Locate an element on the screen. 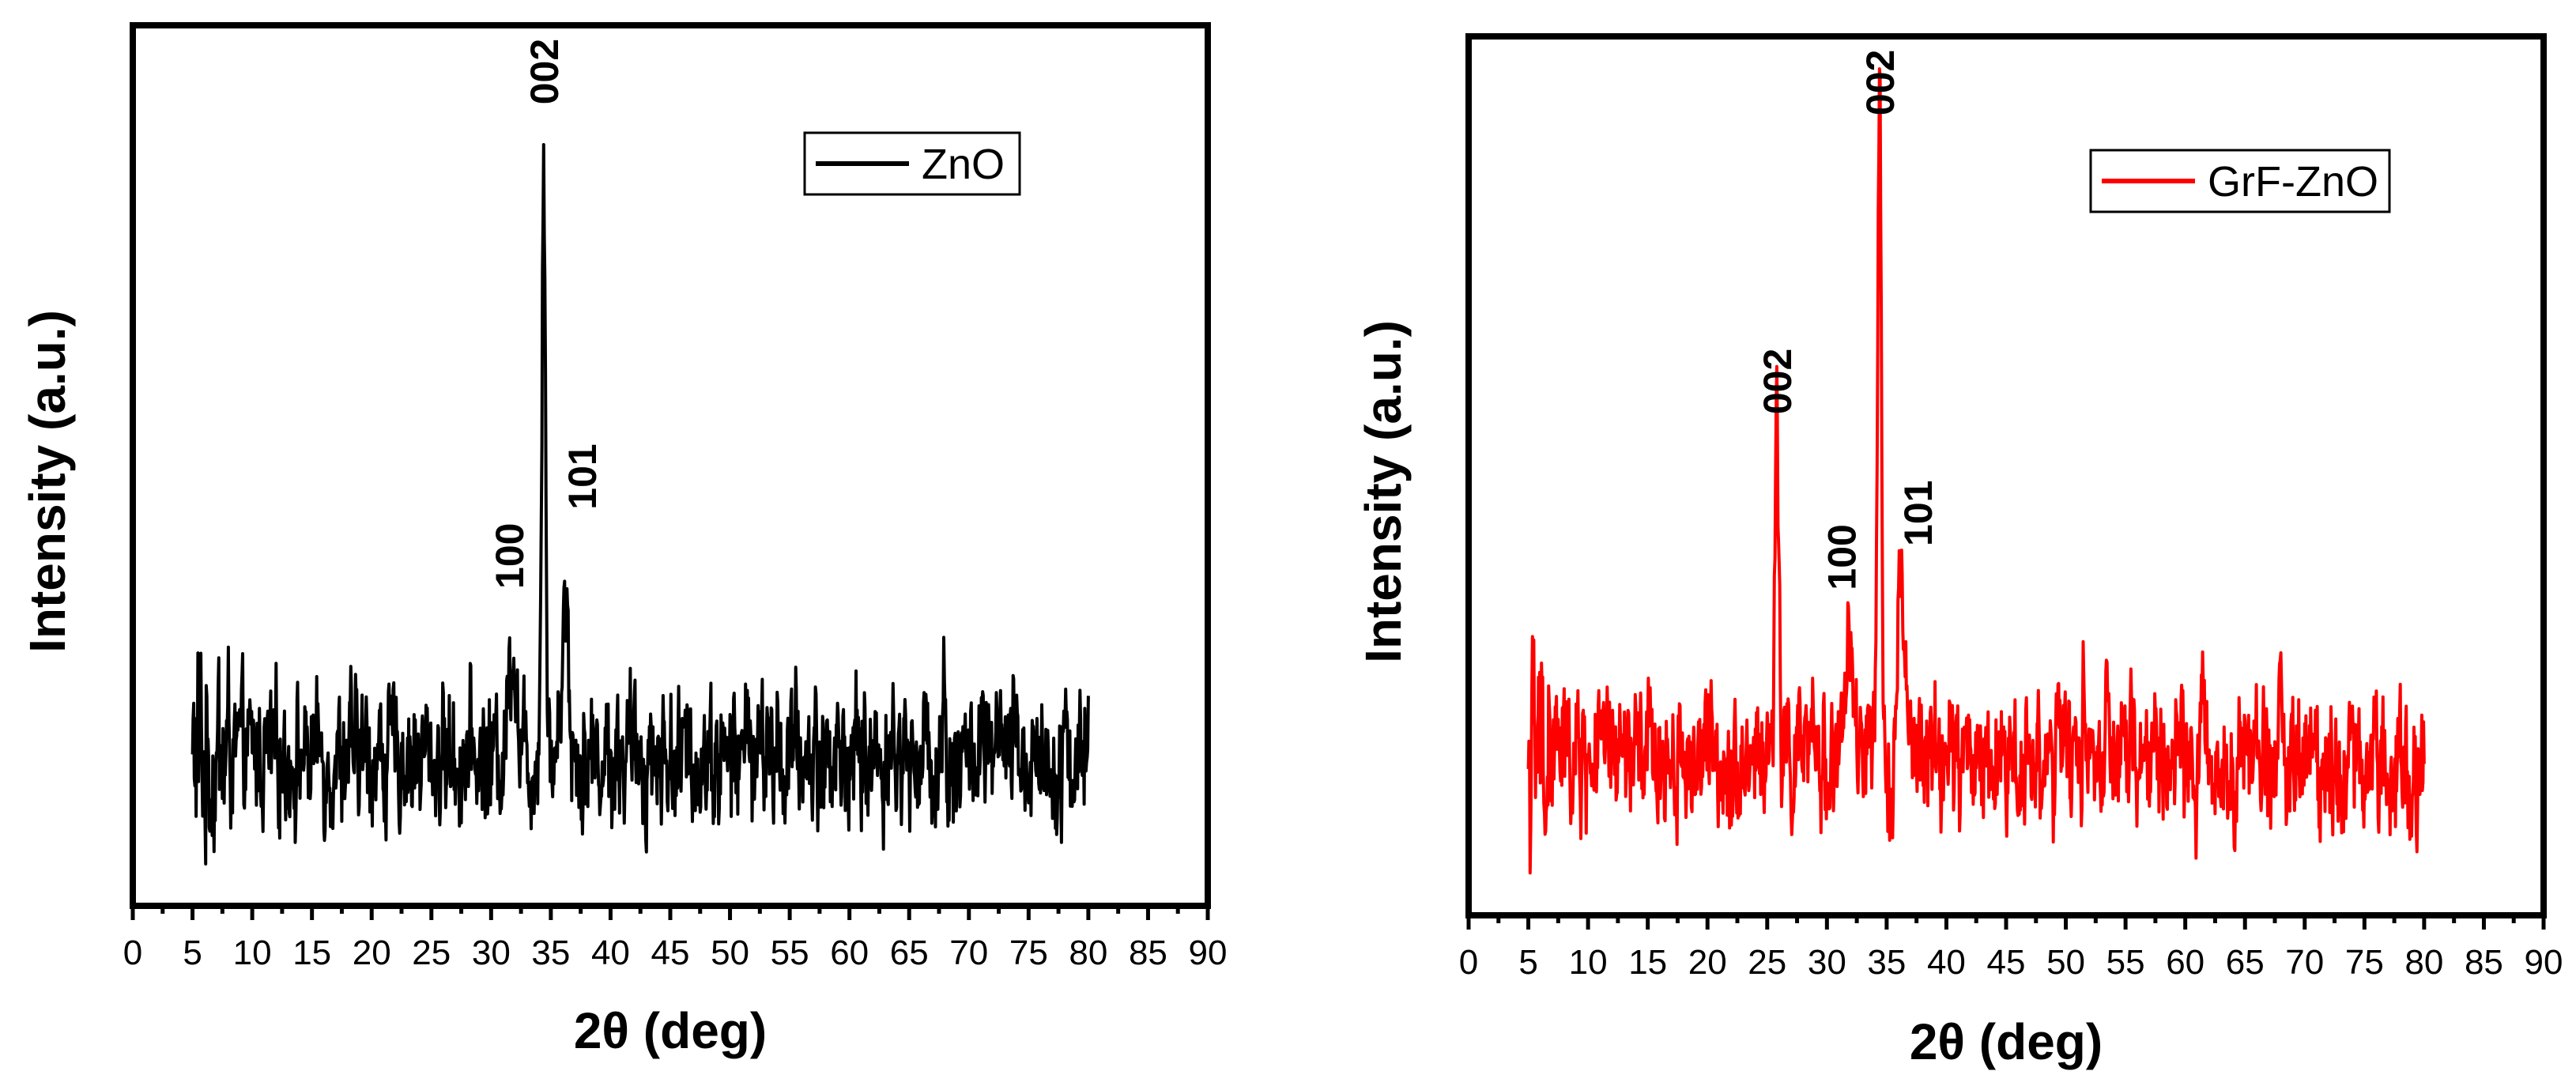  peak-label-100-1: 100 is located at coordinates (510, 556).